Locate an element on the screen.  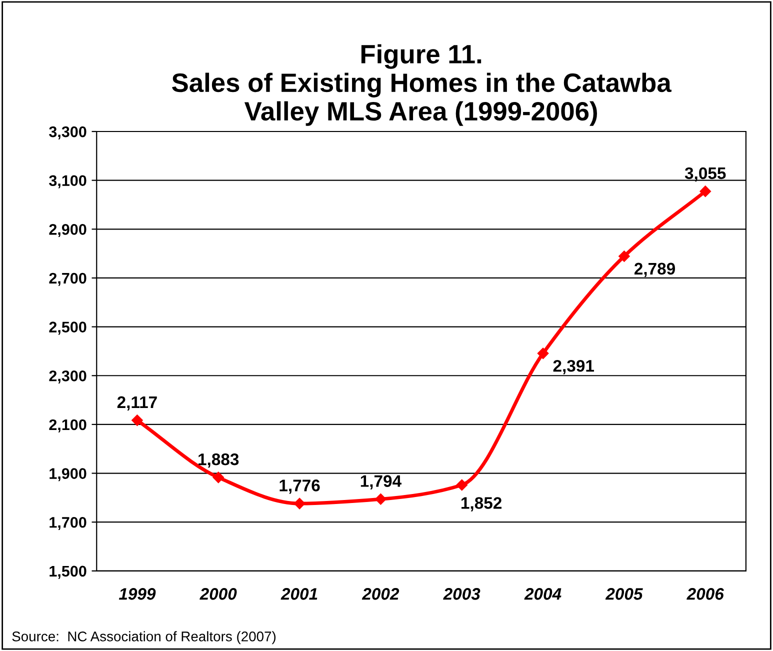
x-tick-label: 1999 is located at coordinates (137, 594).